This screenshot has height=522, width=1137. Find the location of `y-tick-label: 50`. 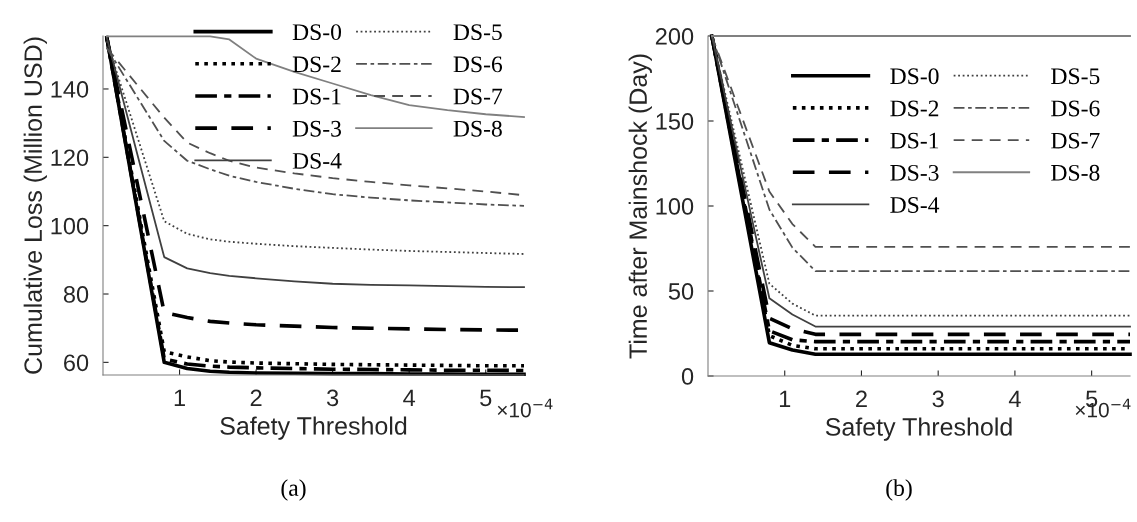

y-tick-label: 50 is located at coordinates (681, 291).